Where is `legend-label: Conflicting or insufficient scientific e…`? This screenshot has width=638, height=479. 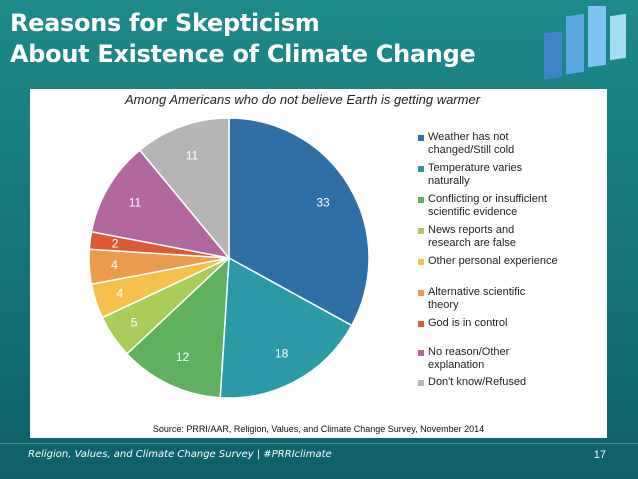
legend-label: Conflicting or insufficient scientific e… is located at coordinates (488, 205).